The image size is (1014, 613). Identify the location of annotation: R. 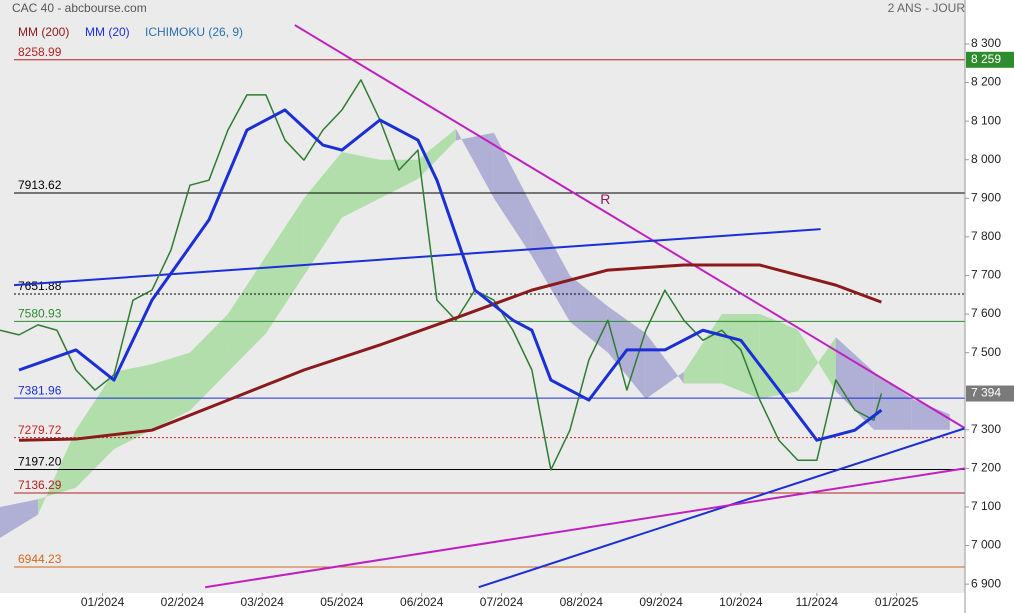
(605, 199).